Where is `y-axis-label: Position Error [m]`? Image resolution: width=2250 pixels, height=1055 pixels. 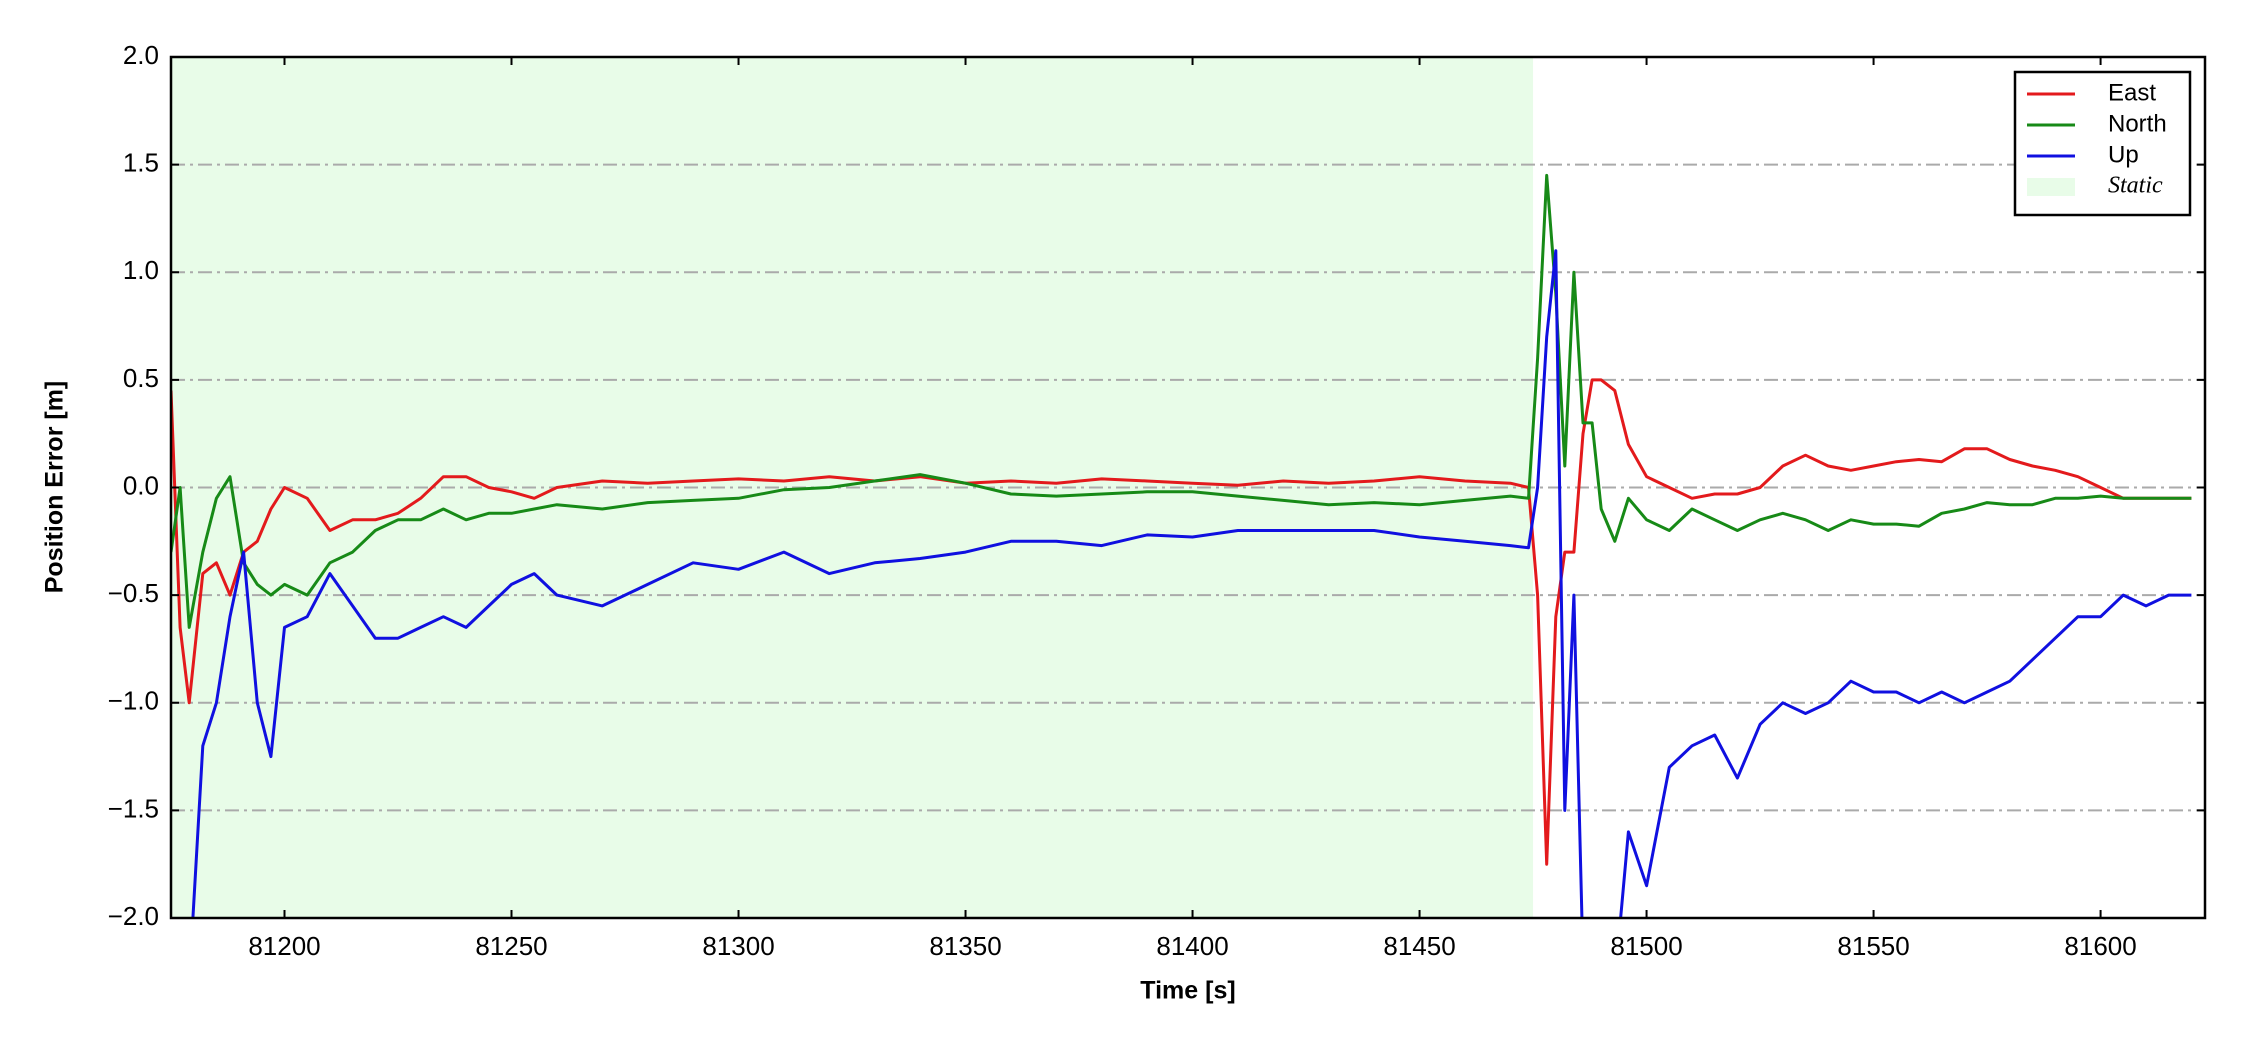 y-axis-label: Position Error [m] is located at coordinates (55, 487).